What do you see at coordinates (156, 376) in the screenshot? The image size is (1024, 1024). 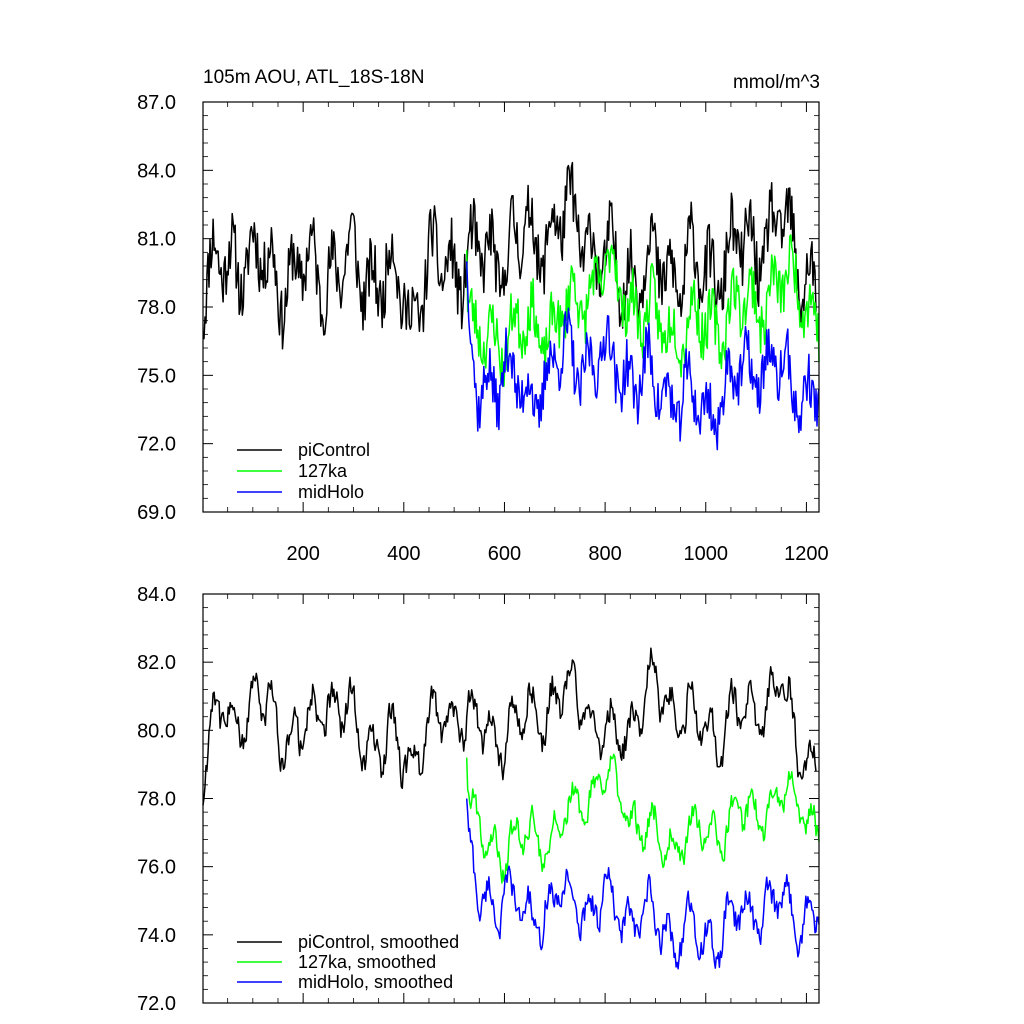 I see `top-y-tick-label: 75.0` at bounding box center [156, 376].